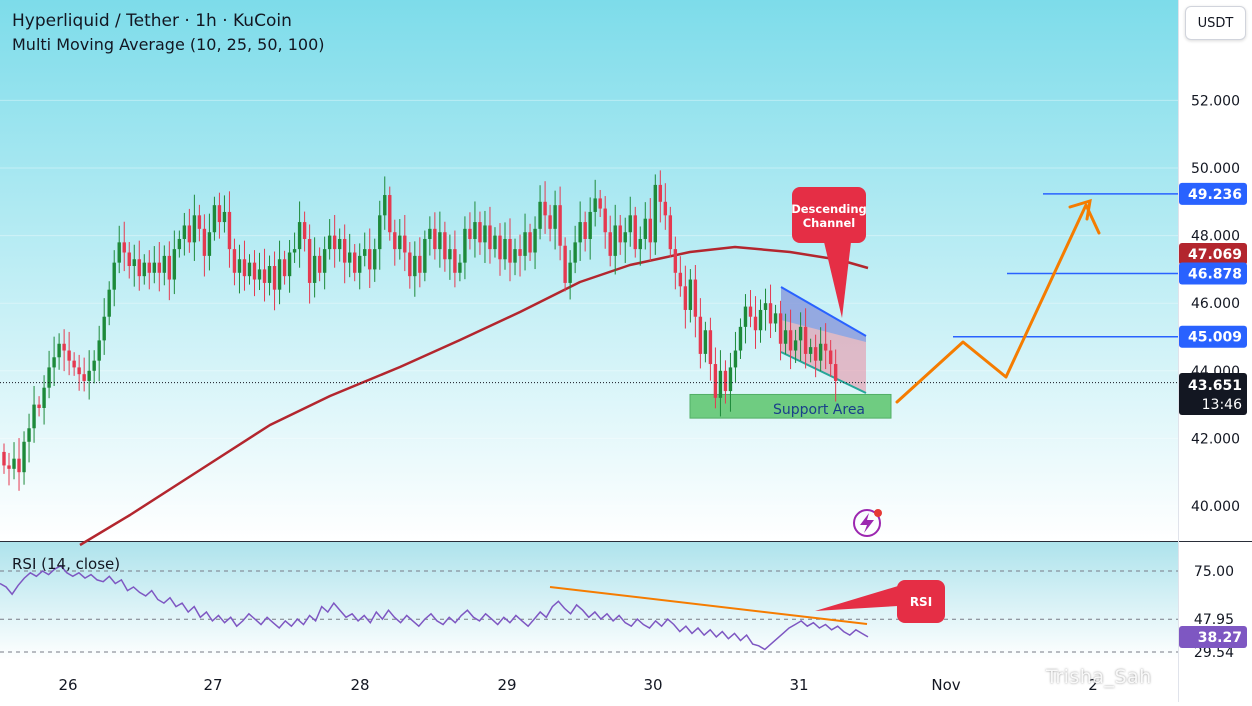 The height and width of the screenshot is (706, 1252). Describe the element at coordinates (878, 513) in the screenshot. I see `bolt-icon-dot` at that location.